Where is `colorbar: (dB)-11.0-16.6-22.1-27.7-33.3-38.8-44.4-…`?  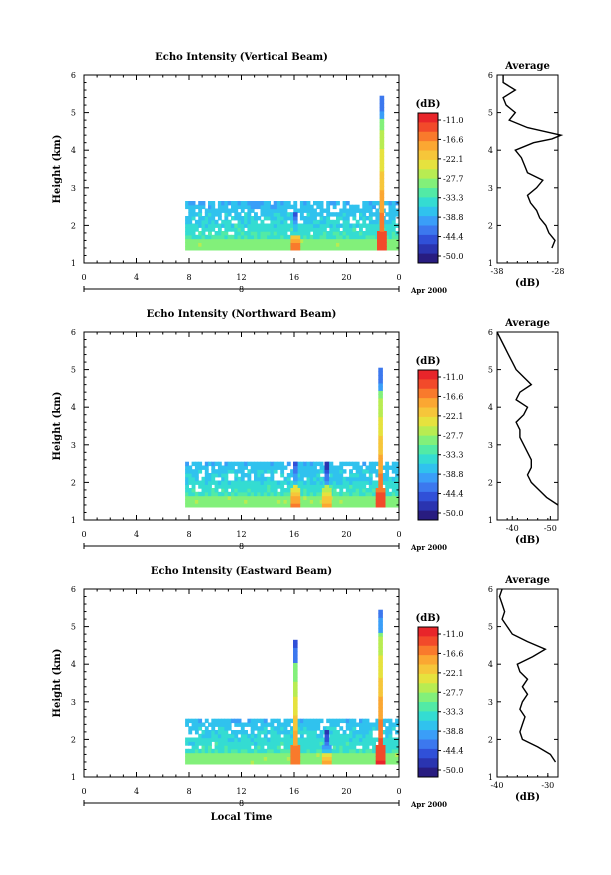 colorbar: (dB)-11.0-16.6-22.1-27.7-33.3-38.8-44.4-… is located at coordinates (440, 438).